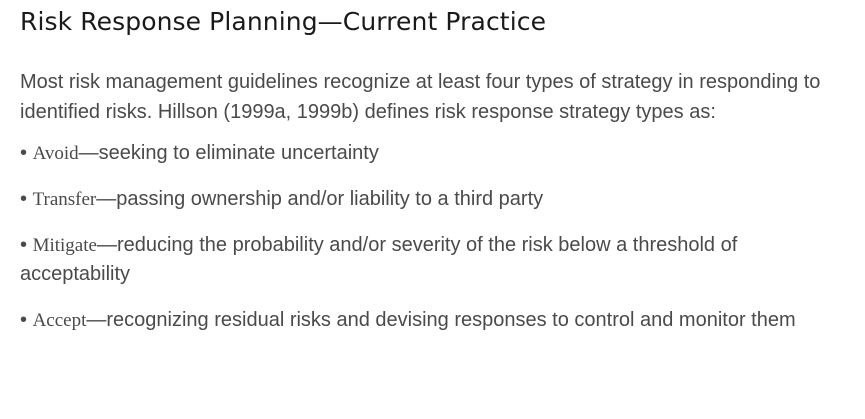 The width and height of the screenshot is (865, 419). What do you see at coordinates (283, 21) in the screenshot?
I see `section-heading: Risk Response Planning—Current Practice` at bounding box center [283, 21].